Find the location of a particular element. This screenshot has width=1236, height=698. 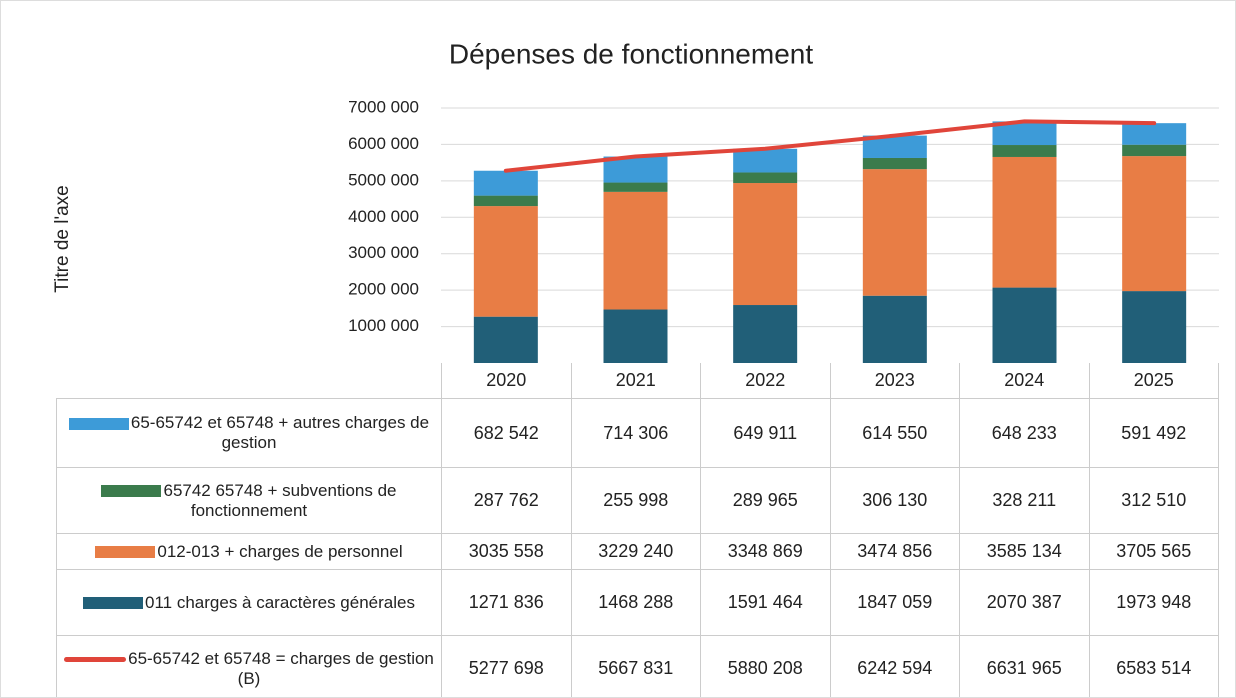

value-label: 306 130 is located at coordinates (894, 500).